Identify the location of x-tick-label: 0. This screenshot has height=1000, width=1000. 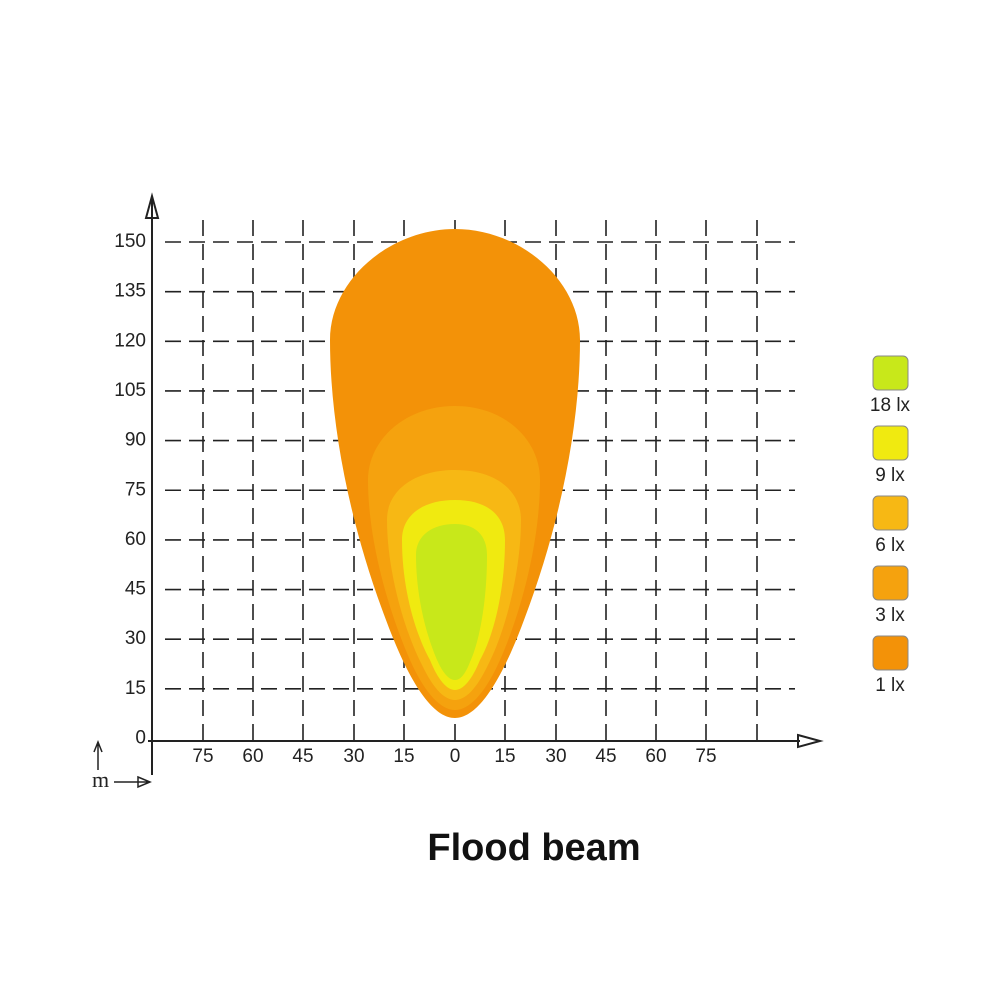
(455, 756).